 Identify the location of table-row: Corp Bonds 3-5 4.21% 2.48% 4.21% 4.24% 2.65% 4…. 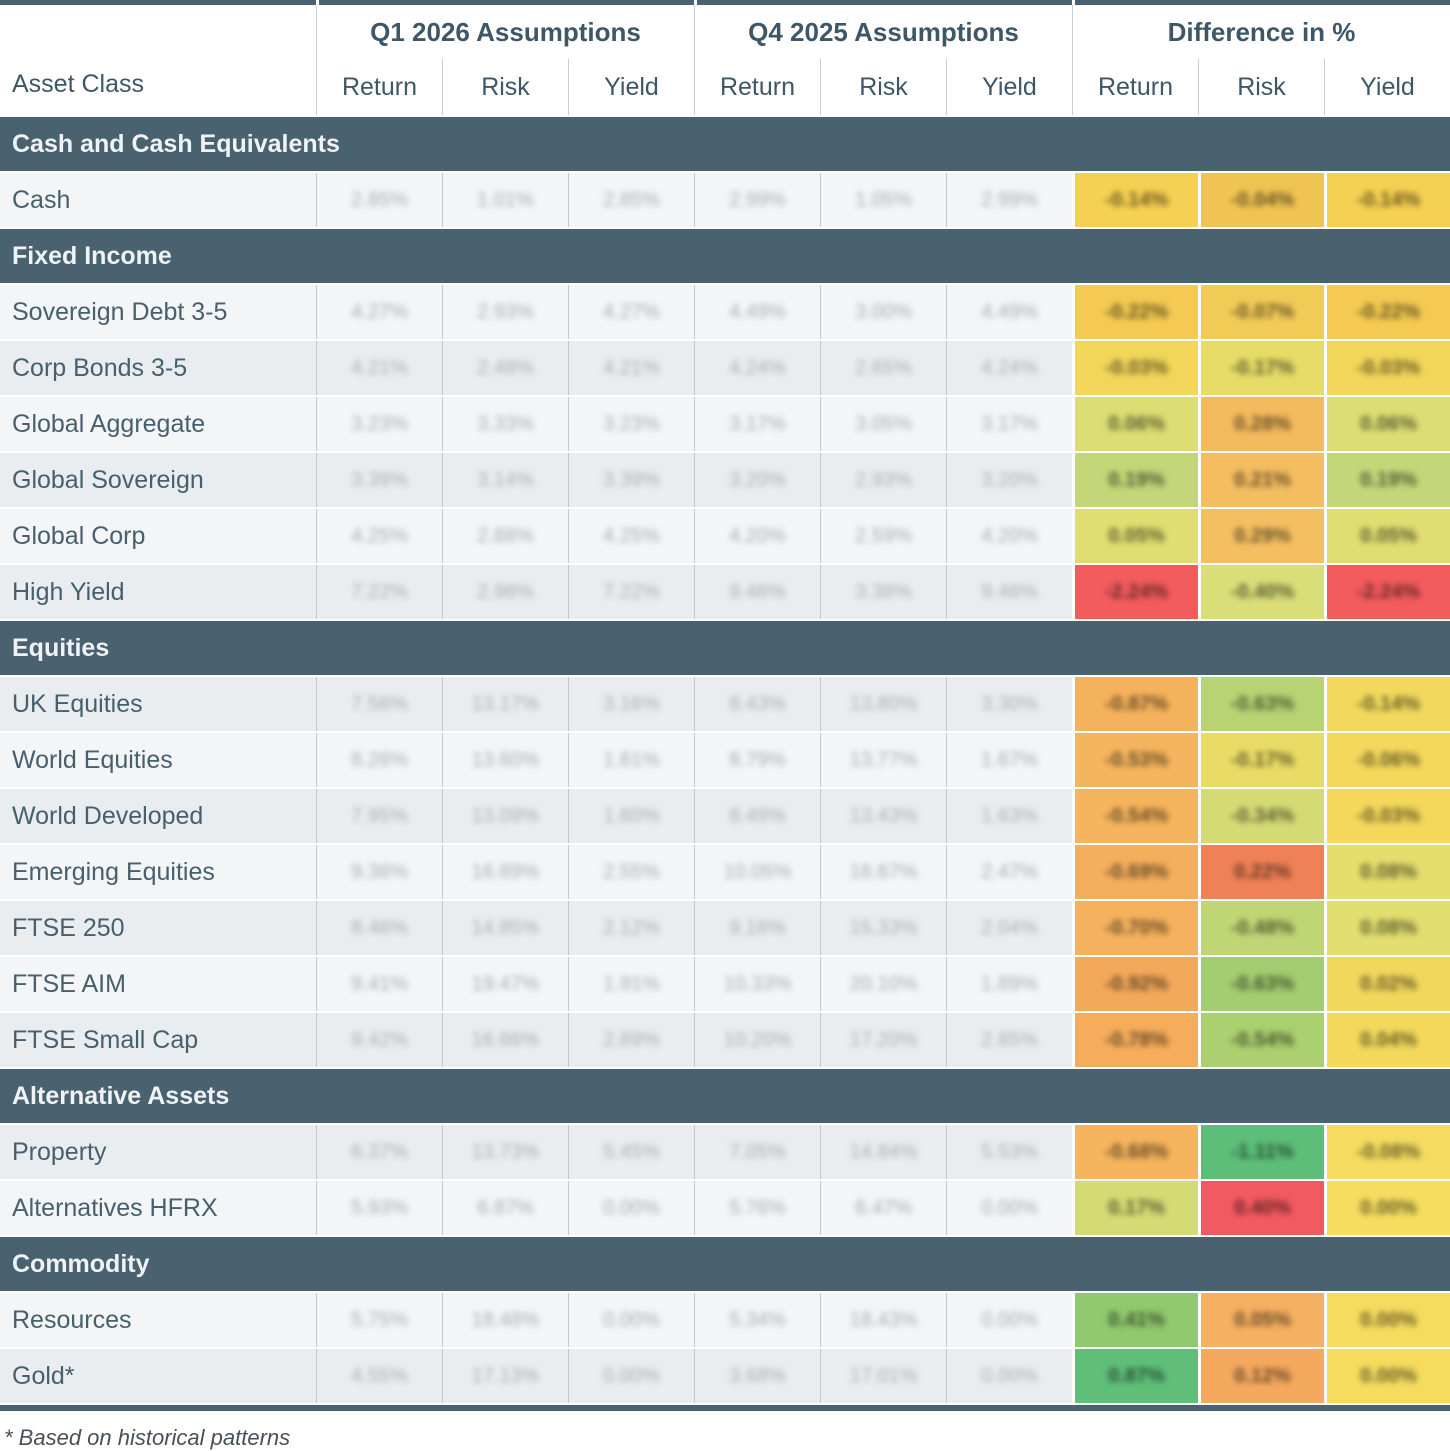
(725, 369).